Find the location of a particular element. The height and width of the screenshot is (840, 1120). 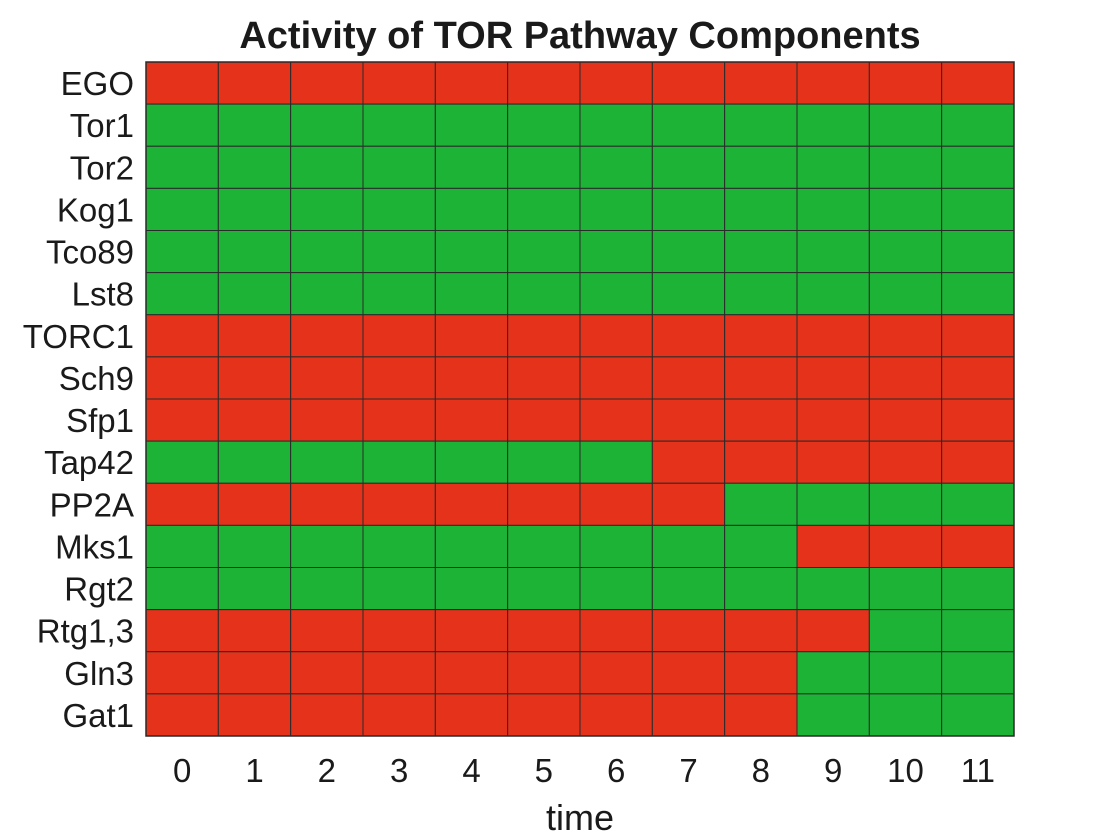

y-tick-label: Tco89 is located at coordinates (90, 252).